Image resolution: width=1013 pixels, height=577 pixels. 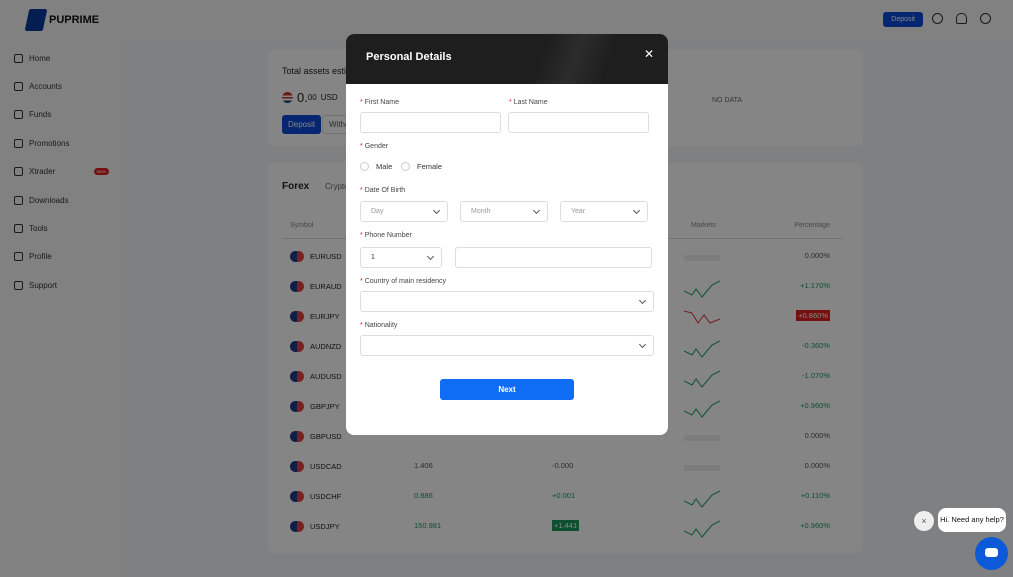 I want to click on last-name-label: * Last Name, so click(x=528, y=102).